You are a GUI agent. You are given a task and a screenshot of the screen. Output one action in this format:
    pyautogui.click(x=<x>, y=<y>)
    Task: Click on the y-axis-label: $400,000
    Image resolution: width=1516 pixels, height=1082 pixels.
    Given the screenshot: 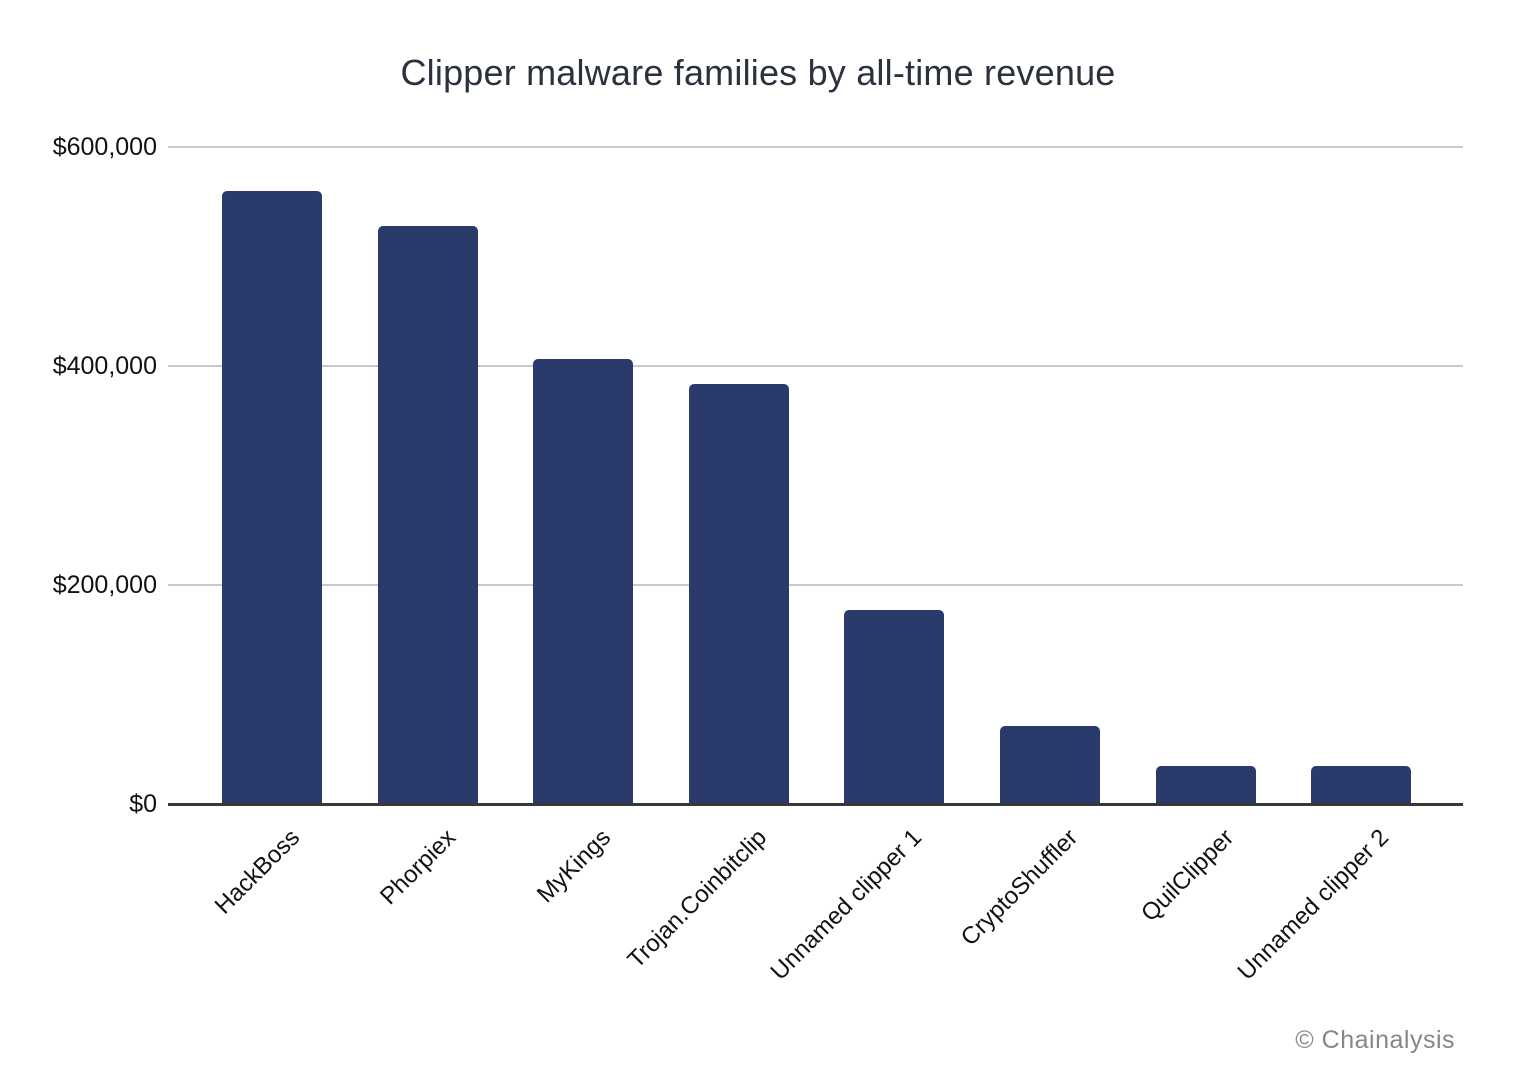 What is the action you would take?
    pyautogui.click(x=104, y=366)
    